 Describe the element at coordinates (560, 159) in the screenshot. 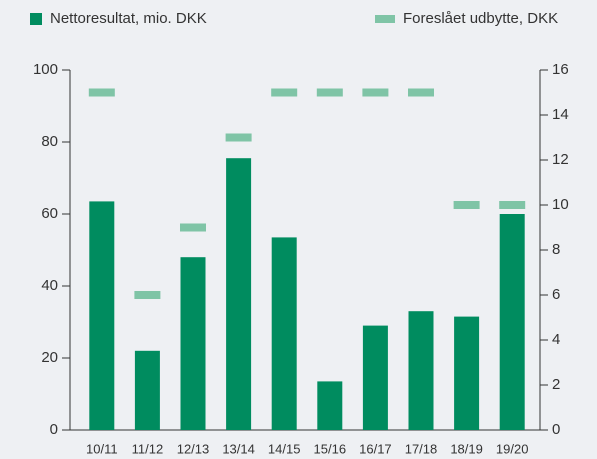

I see `y2-tick-label: 12` at that location.